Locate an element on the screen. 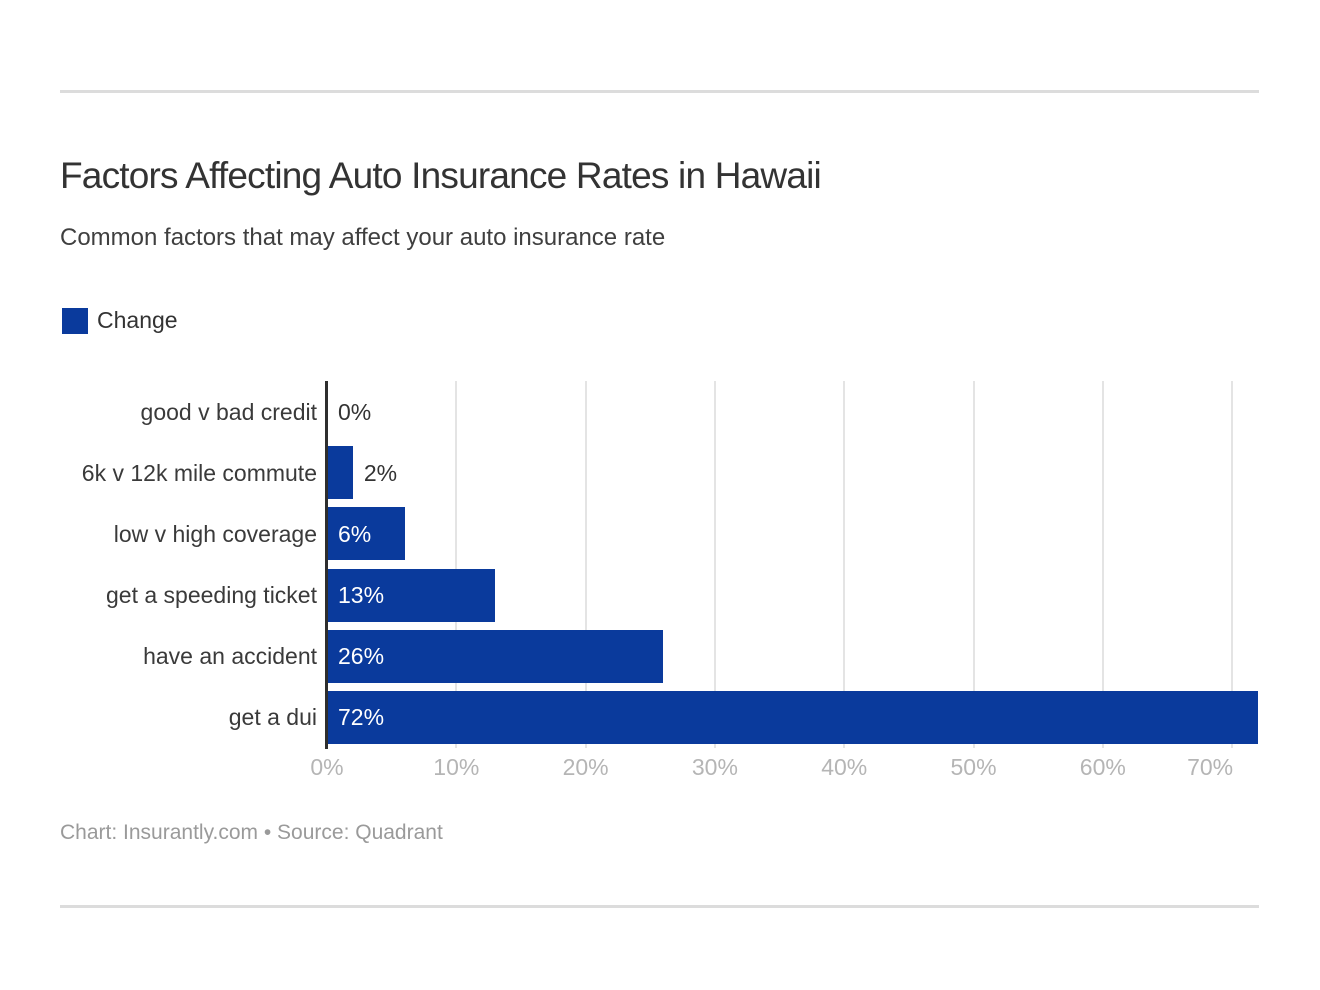  top-divider is located at coordinates (659, 91).